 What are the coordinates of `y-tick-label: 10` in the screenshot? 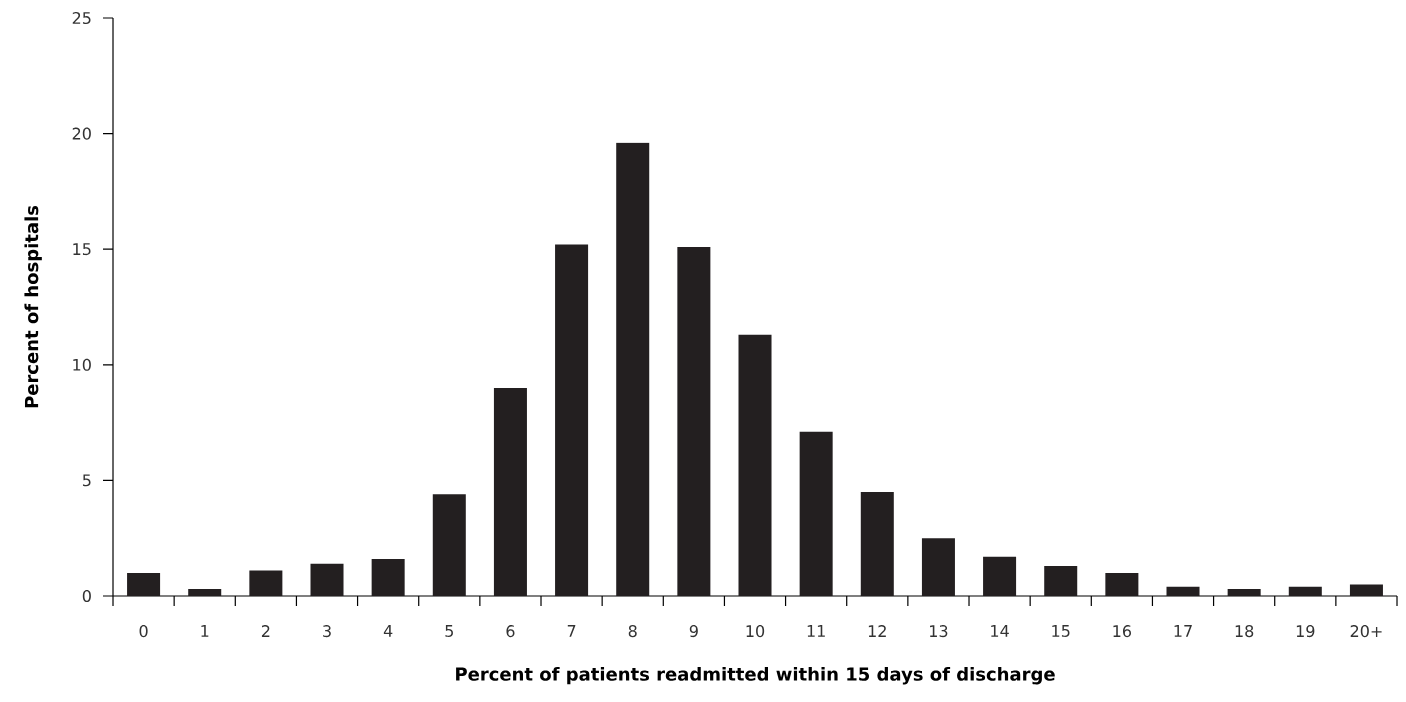 It's located at (82, 364).